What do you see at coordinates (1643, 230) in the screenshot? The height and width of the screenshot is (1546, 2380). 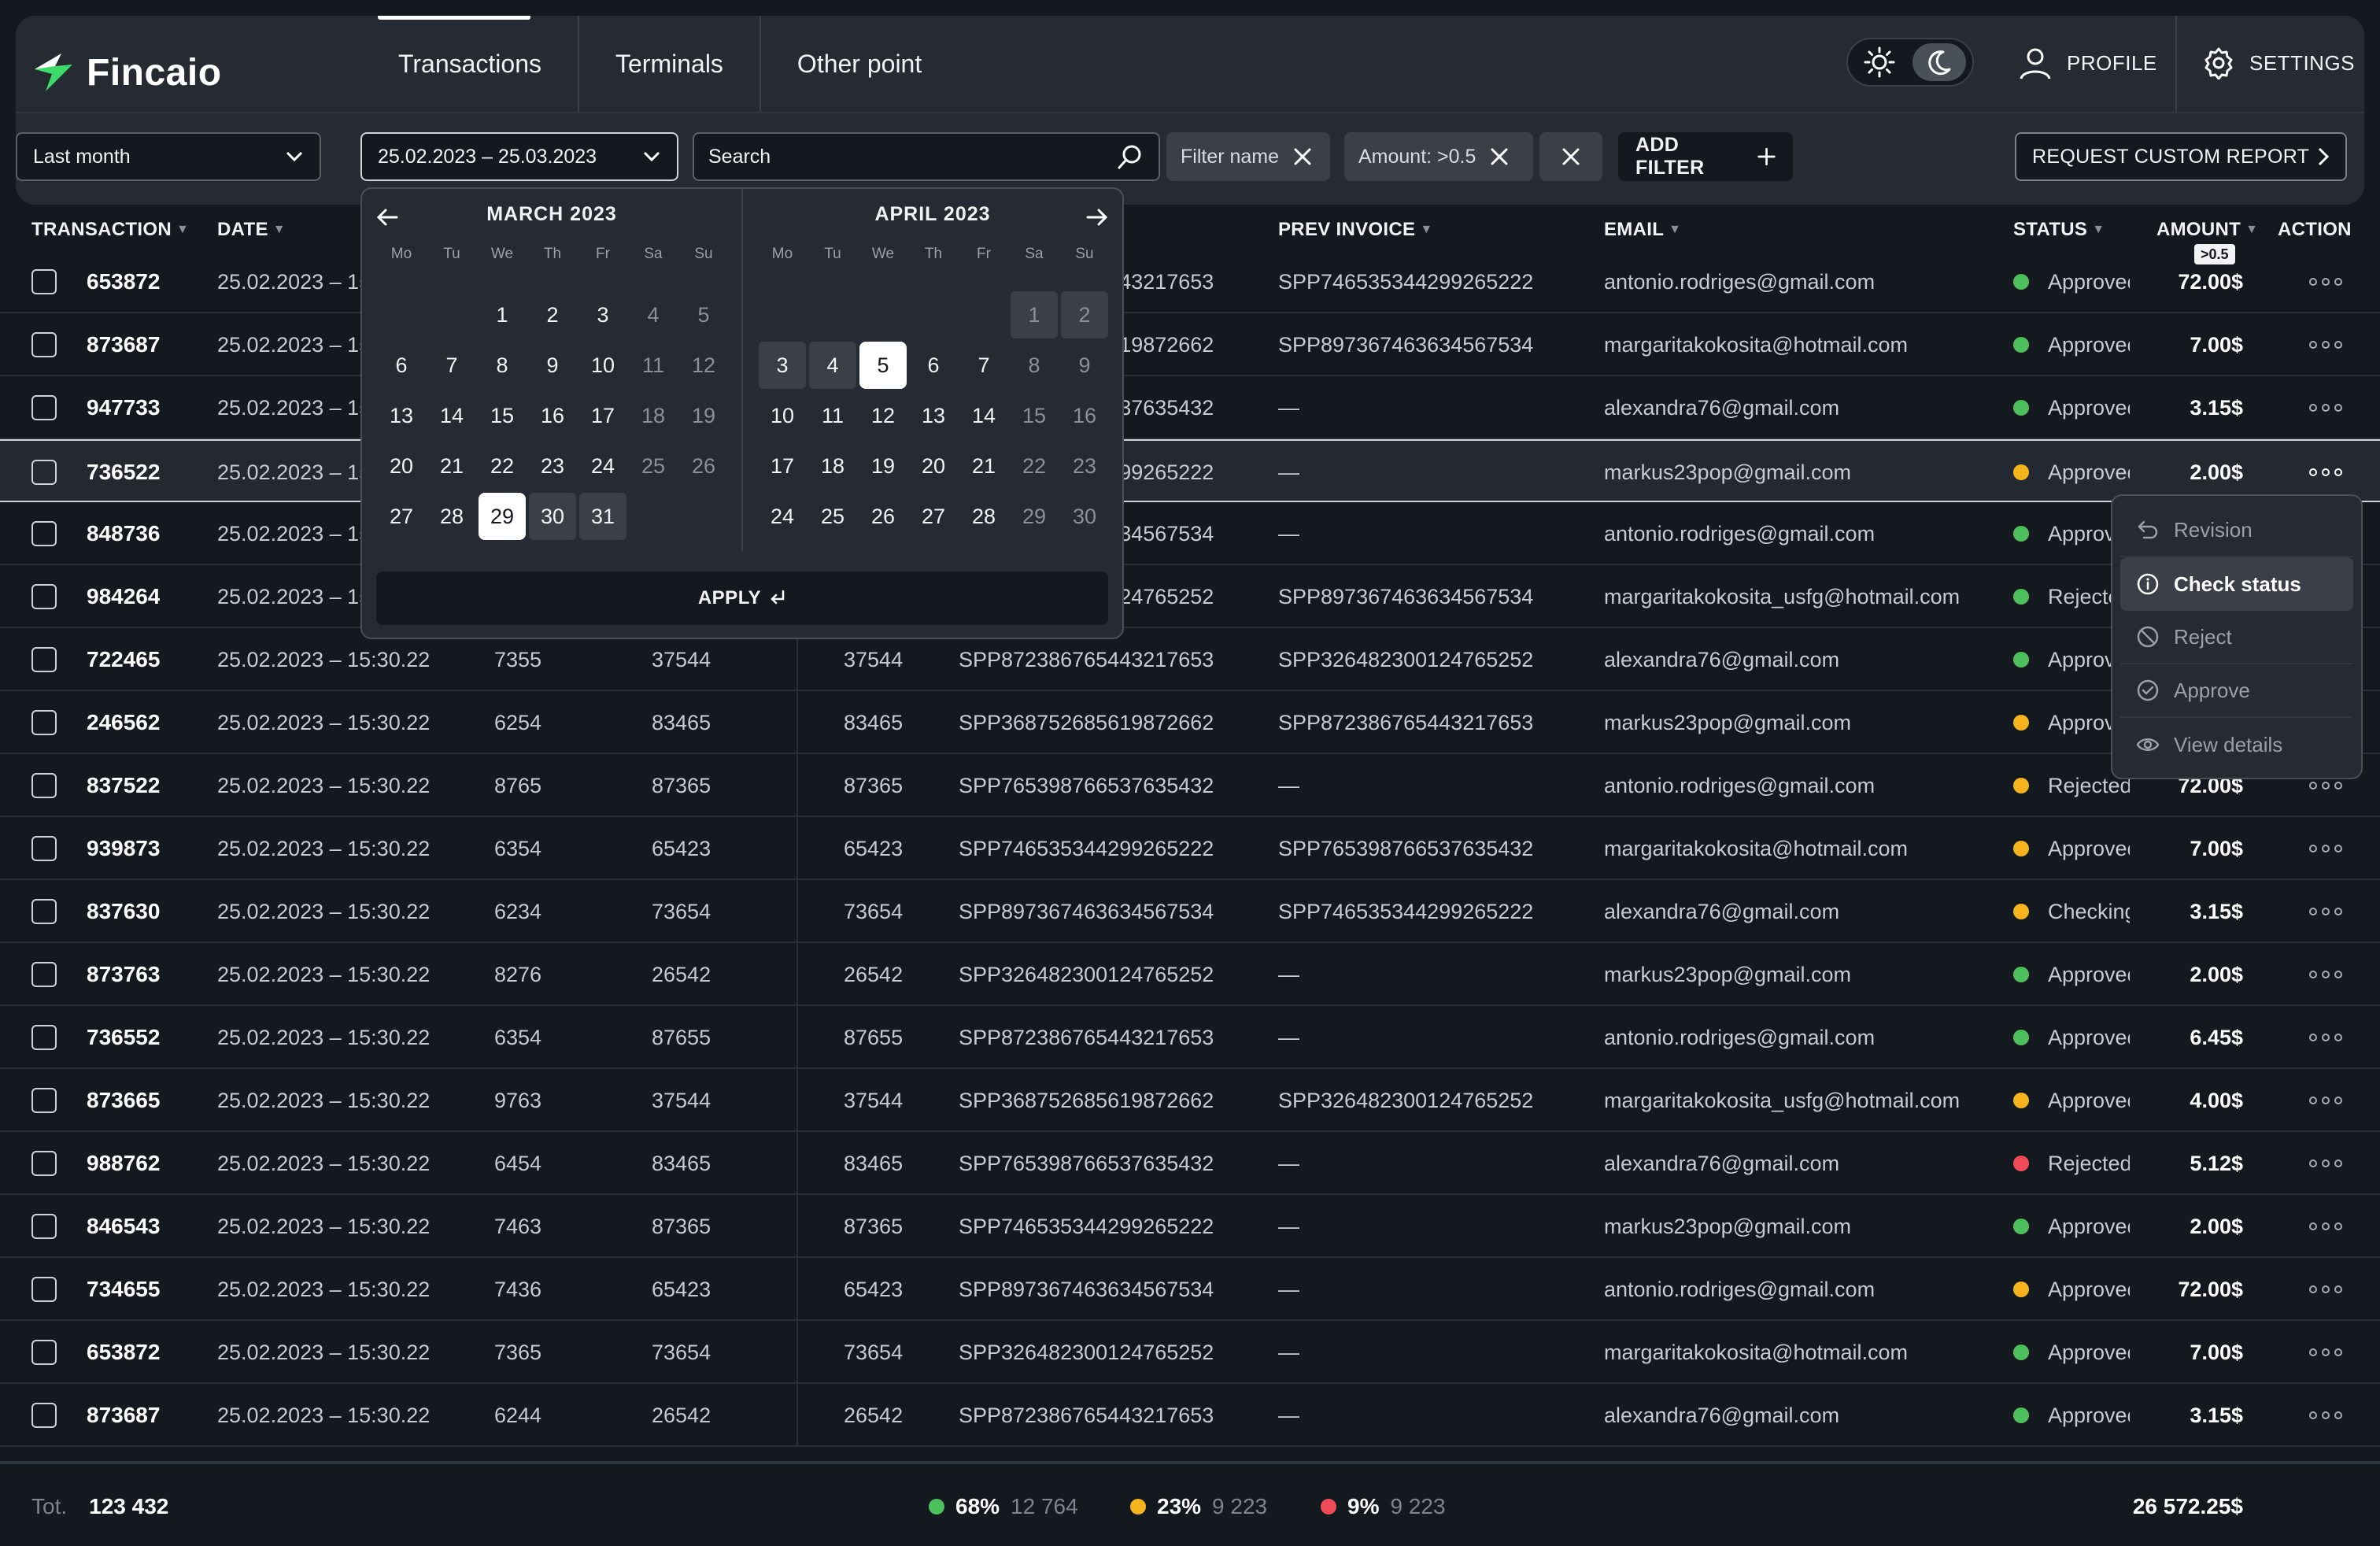 I see `col-email: EMAIL ▼` at bounding box center [1643, 230].